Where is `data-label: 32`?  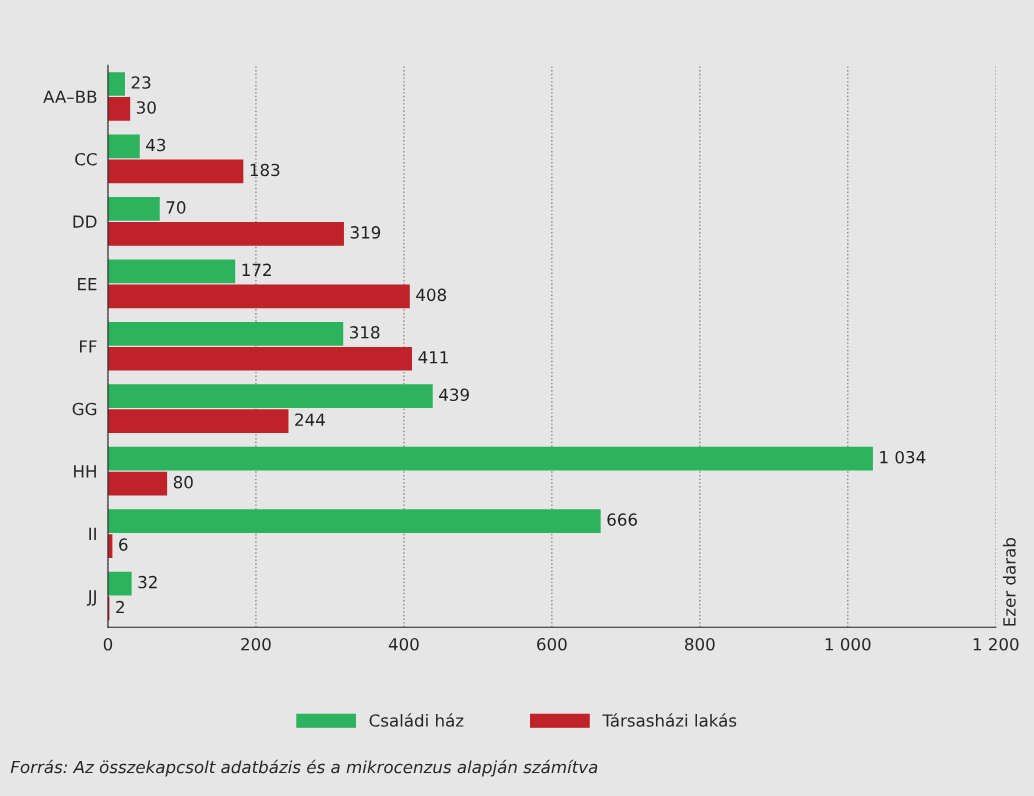 data-label: 32 is located at coordinates (147, 582).